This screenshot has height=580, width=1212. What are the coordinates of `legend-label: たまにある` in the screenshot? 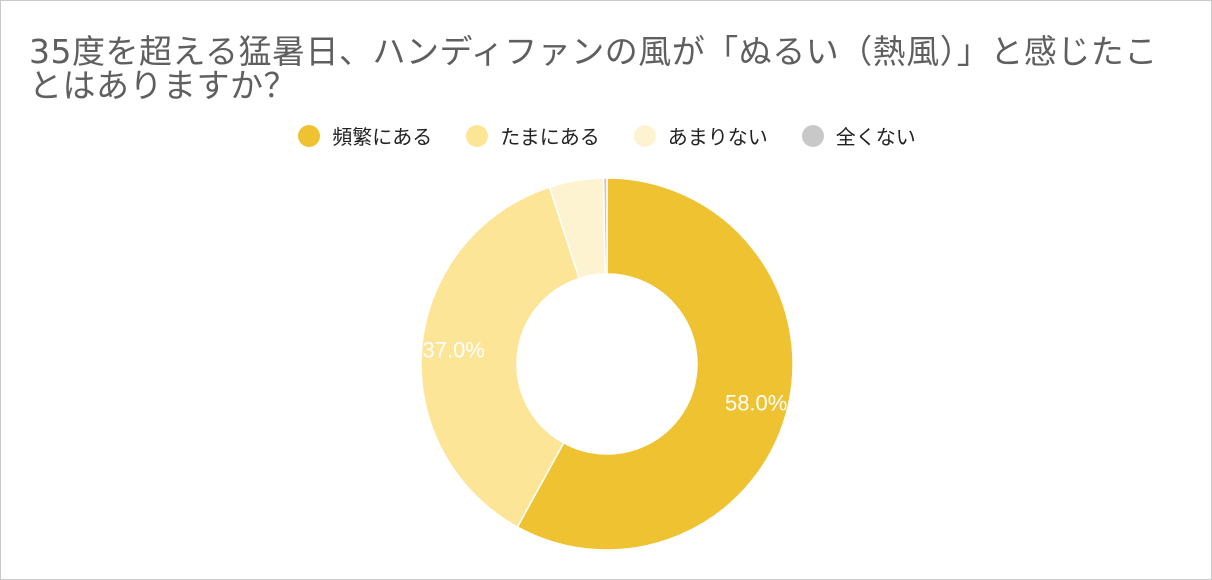 It's located at (550, 137).